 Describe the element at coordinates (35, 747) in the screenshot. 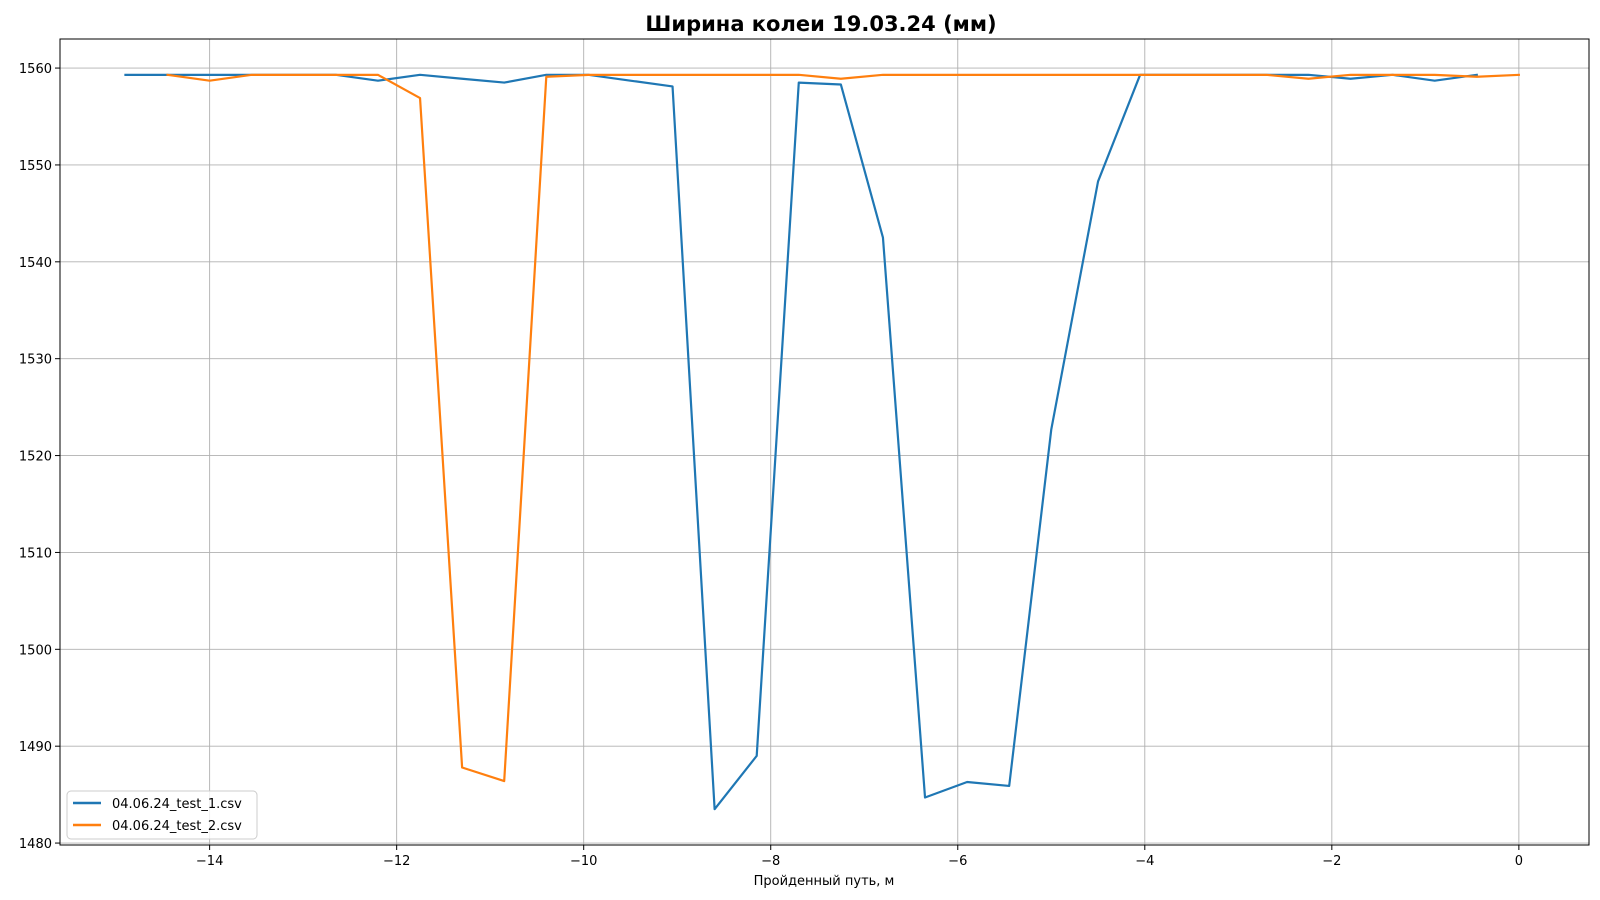

I see `y-tick-label: 1490` at that location.